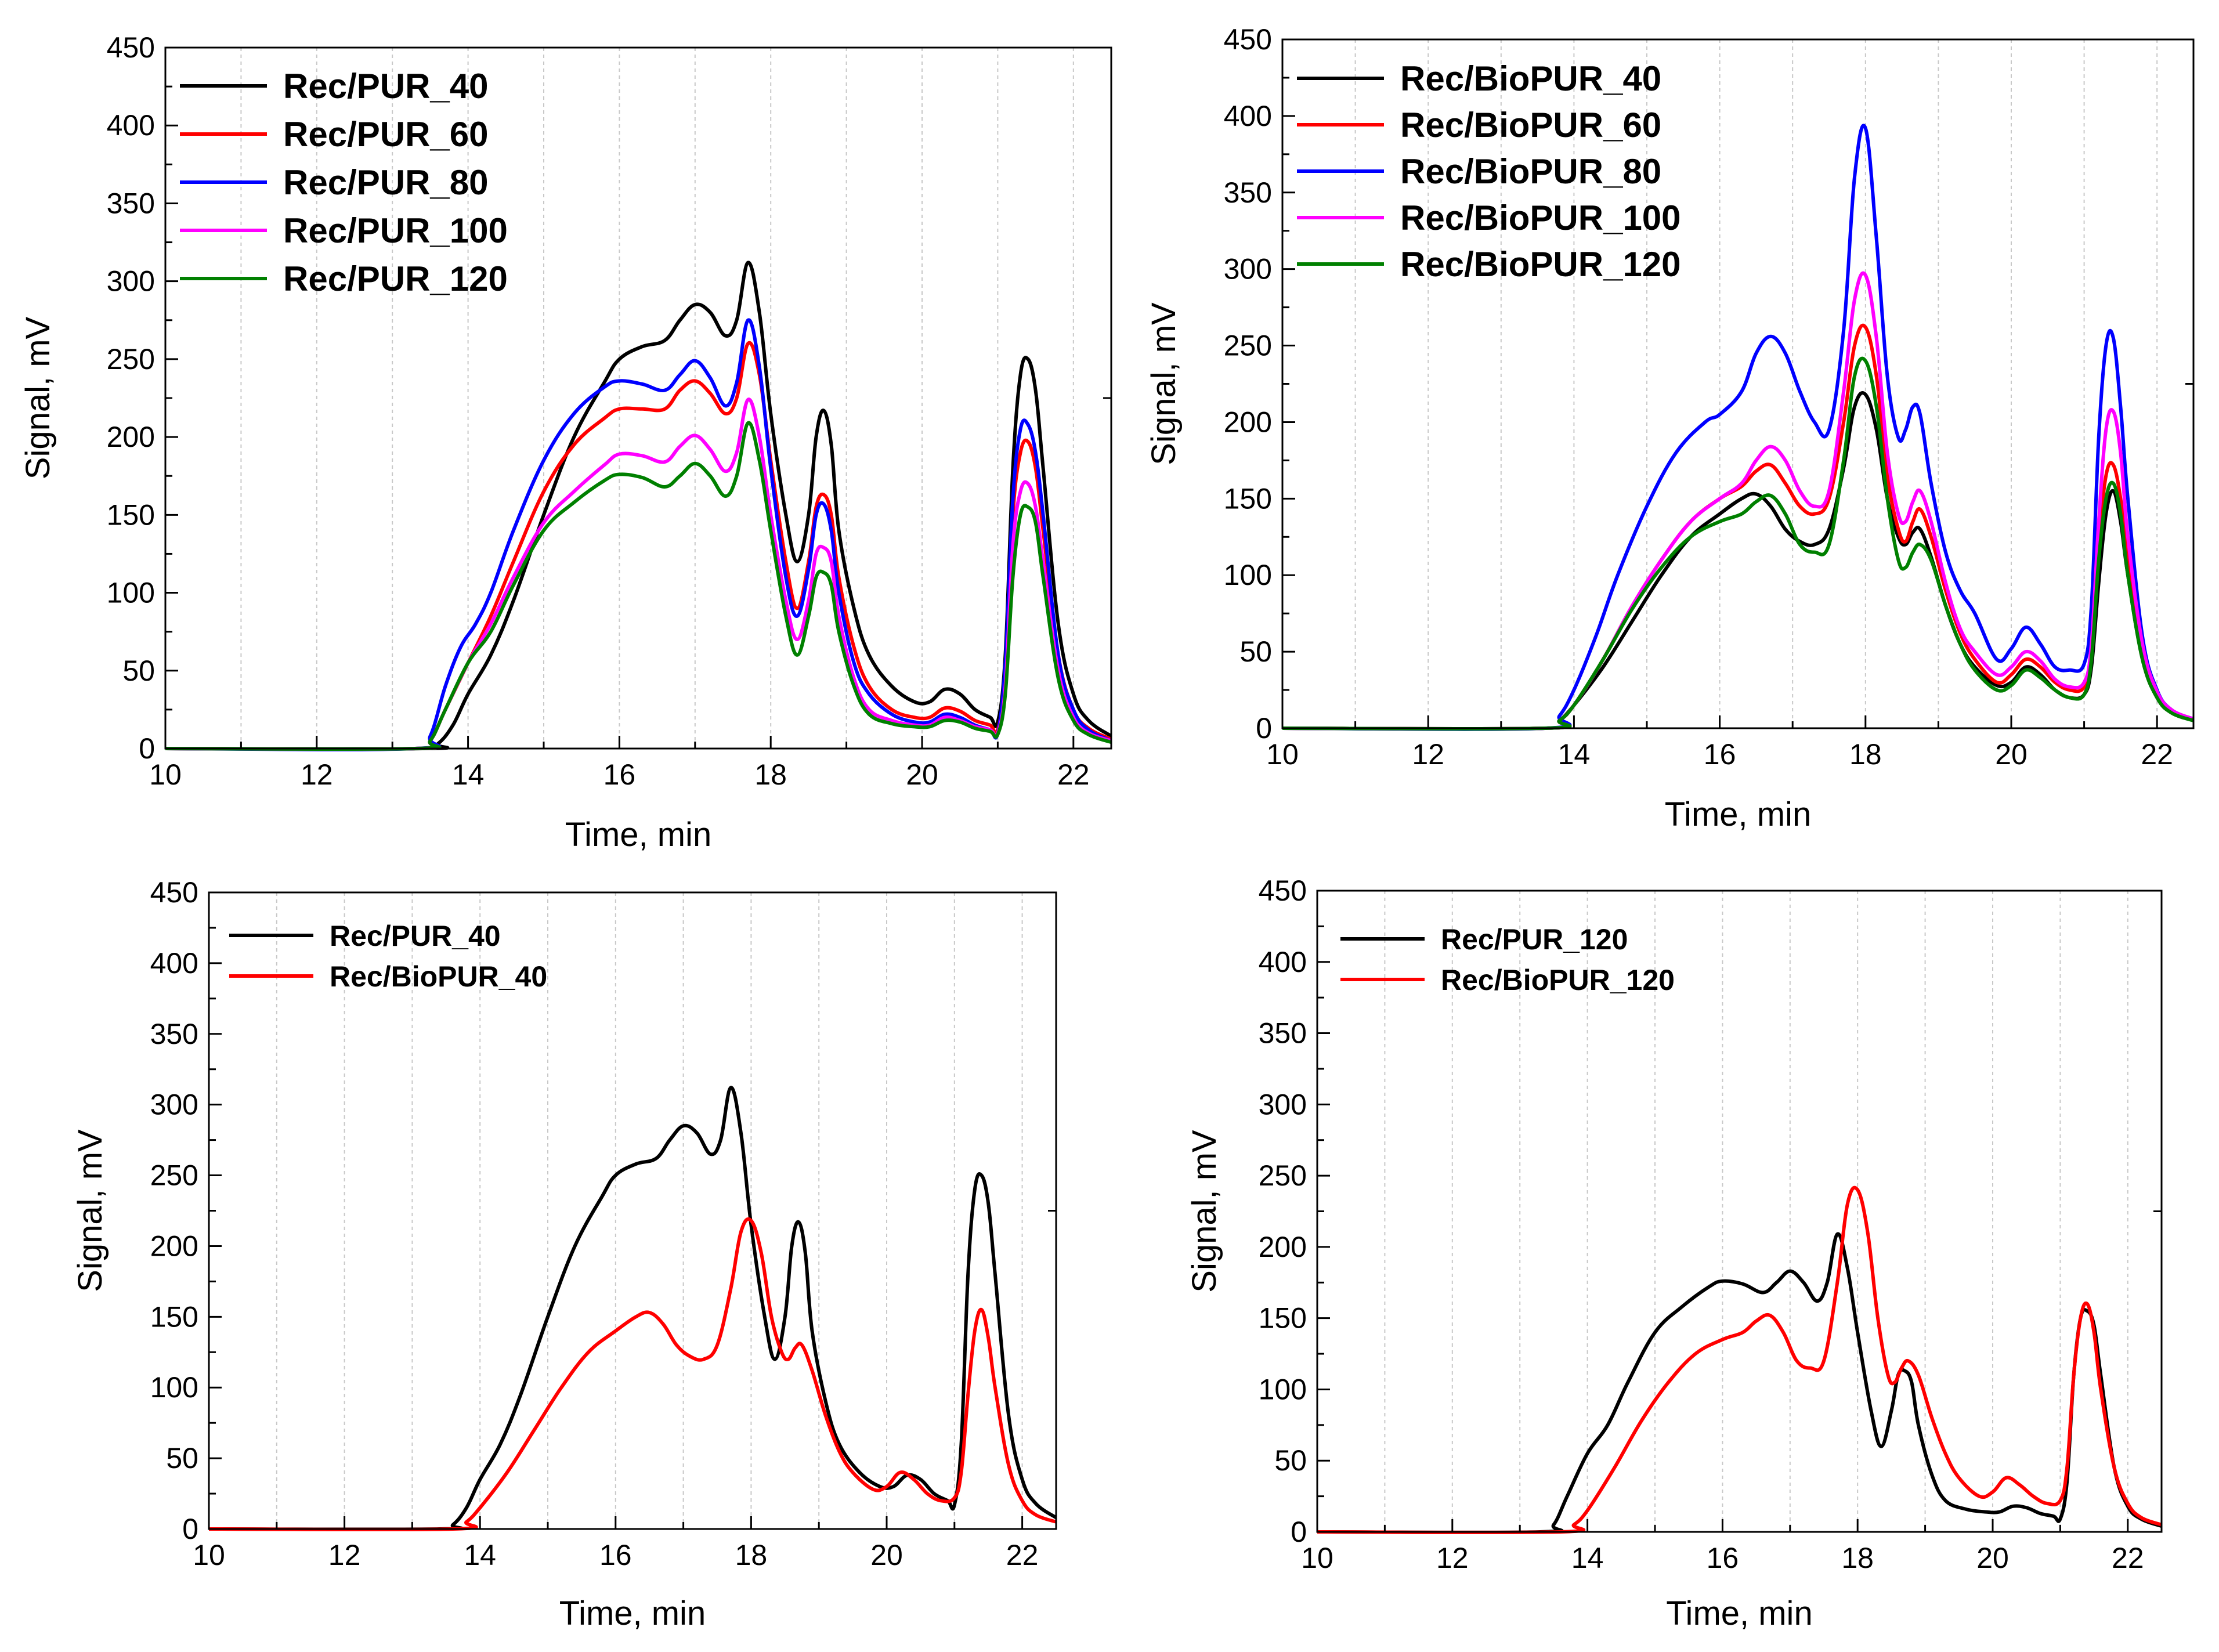 The image size is (2219, 1652). I want to click on legend: Rec/PUR_40 Rec/BioPUR_40, so click(388, 956).